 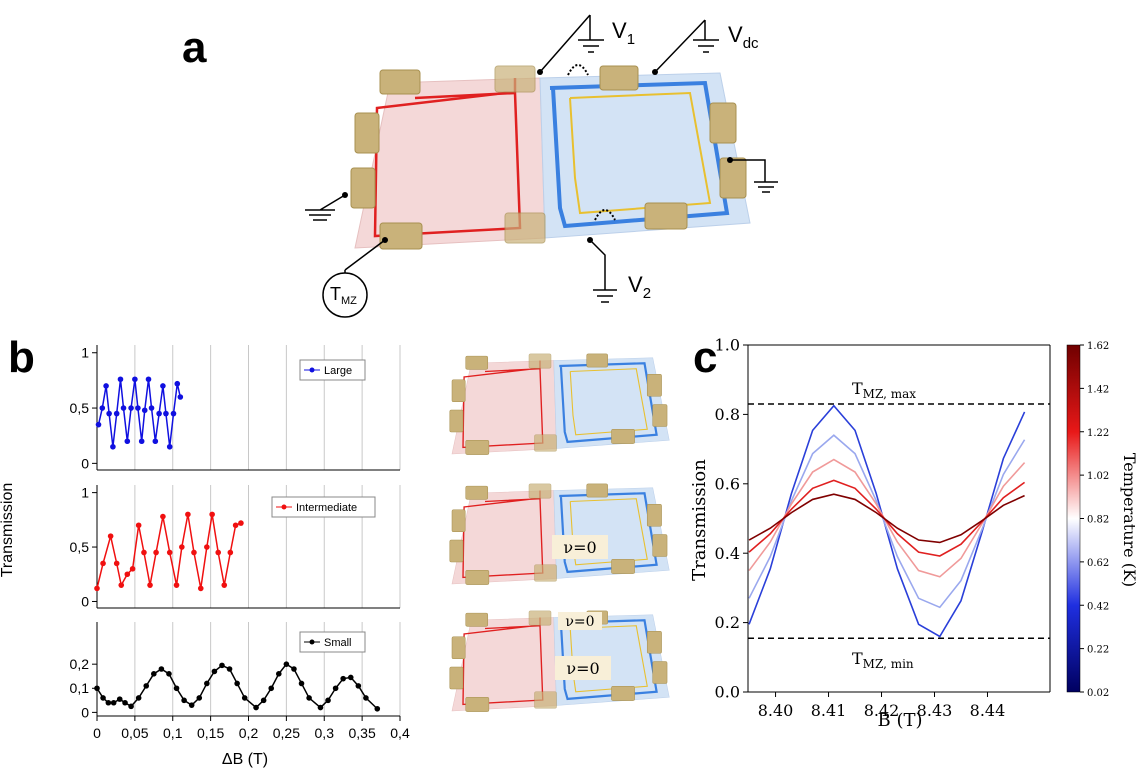 I want to click on tmz-label: TMZ, so click(x=343, y=295).